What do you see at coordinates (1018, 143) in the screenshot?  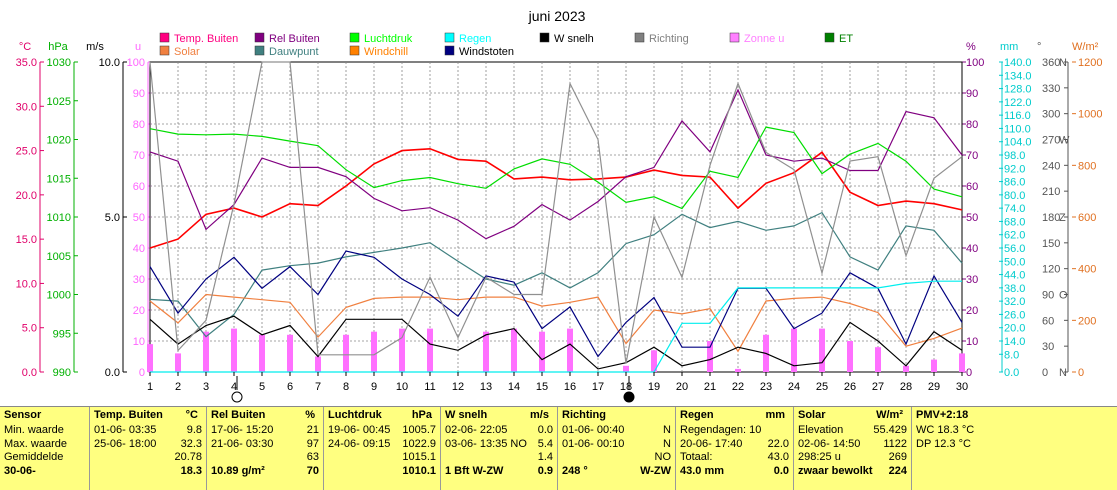 I see `axis-tick-label-rain: 104.0` at bounding box center [1018, 143].